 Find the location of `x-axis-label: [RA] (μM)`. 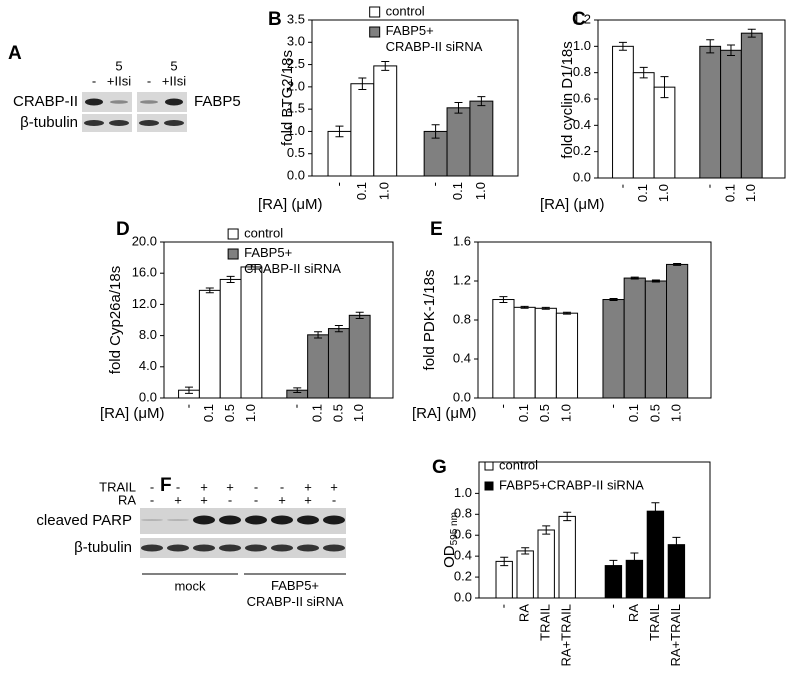

x-axis-label: [RA] (μM) is located at coordinates (444, 413).